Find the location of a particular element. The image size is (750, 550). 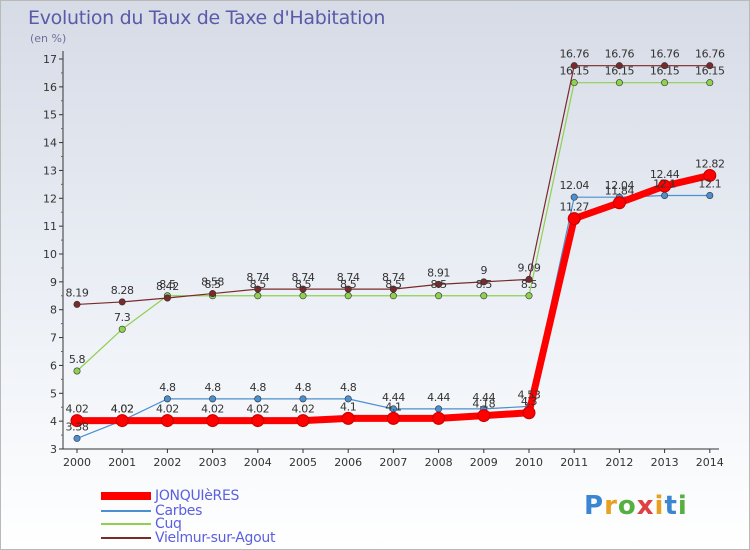

legend-swatch-jonquieres is located at coordinates (126, 495).